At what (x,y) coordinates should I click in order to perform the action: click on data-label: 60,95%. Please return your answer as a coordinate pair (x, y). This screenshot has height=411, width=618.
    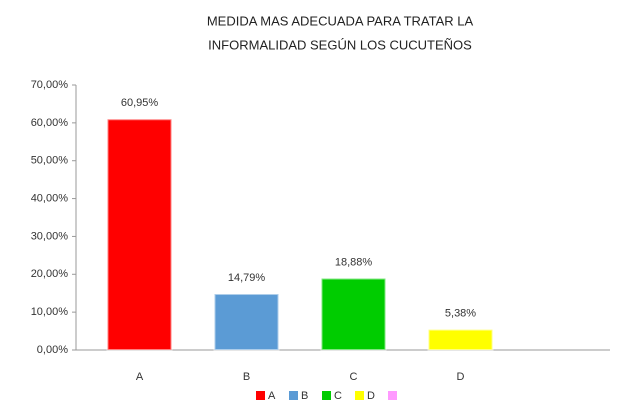
    Looking at the image, I should click on (140, 103).